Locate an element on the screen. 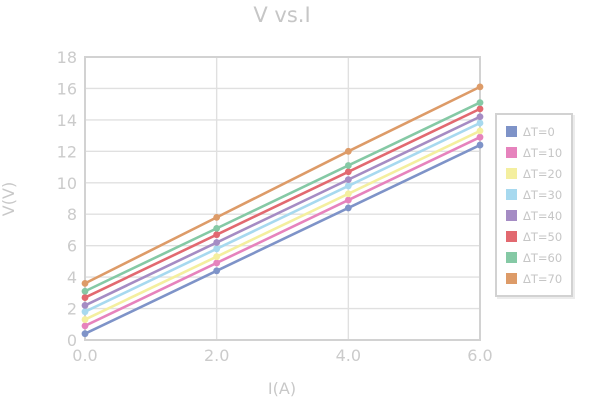 The height and width of the screenshot is (407, 612). x-tick-label: 0.0 is located at coordinates (84, 355).